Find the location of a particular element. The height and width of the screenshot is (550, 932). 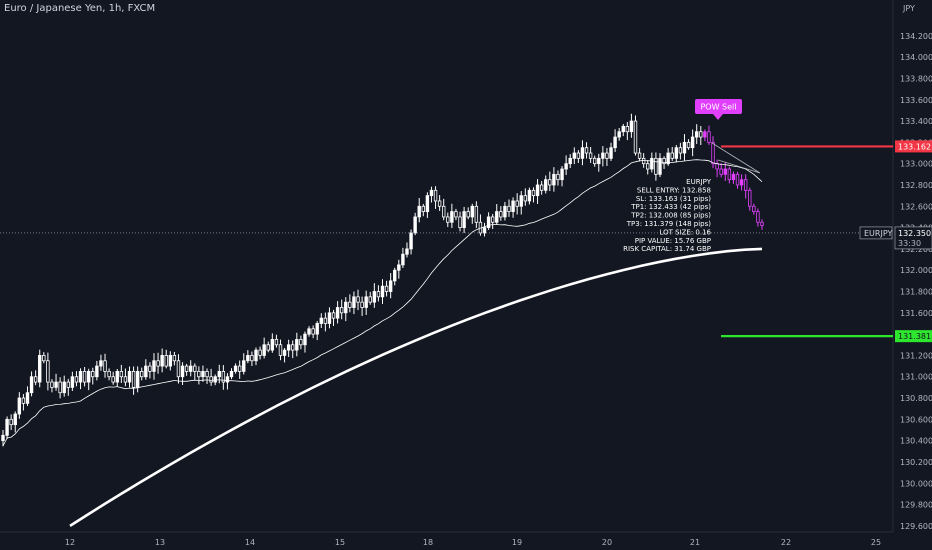

x-tick-label: 12 is located at coordinates (70, 542).